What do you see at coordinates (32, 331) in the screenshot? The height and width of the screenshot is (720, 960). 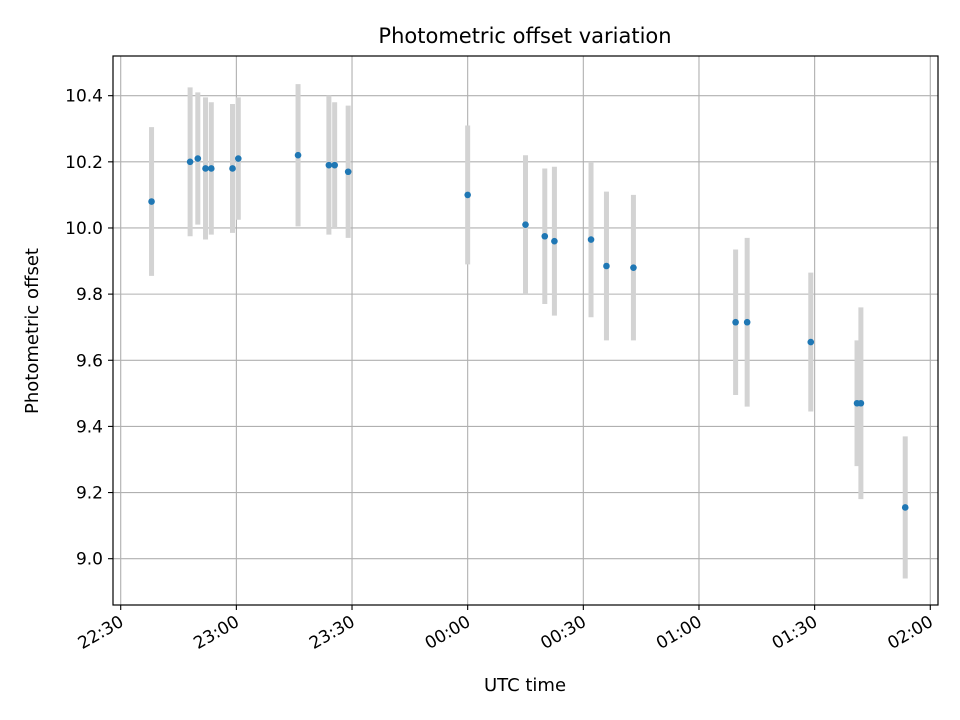 I see `y-axis-label: Photometric offset` at bounding box center [32, 331].